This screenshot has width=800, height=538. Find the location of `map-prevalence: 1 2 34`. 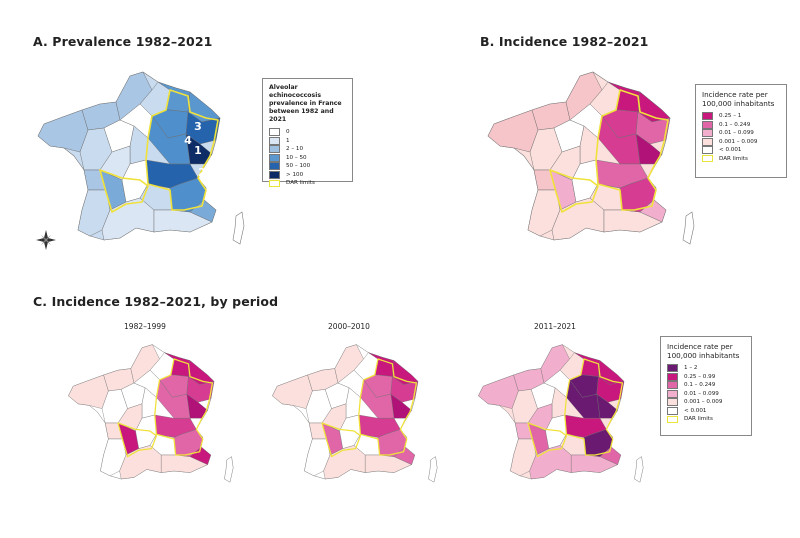

map-prevalence: 1 2 34 is located at coordinates (140, 160).